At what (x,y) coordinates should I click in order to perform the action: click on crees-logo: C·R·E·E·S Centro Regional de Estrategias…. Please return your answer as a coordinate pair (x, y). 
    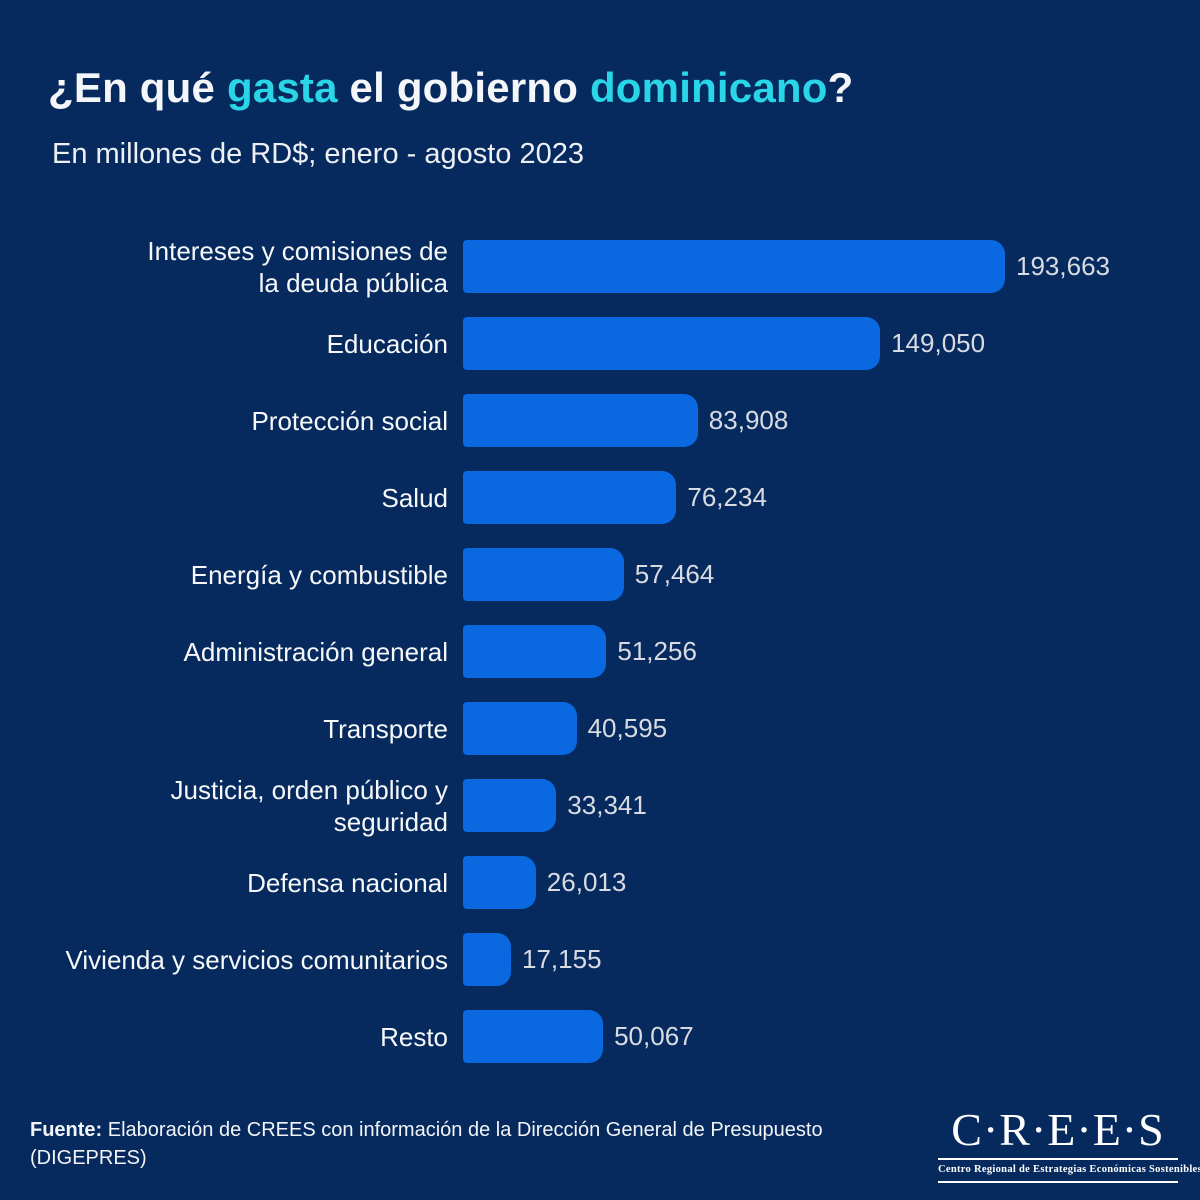
    Looking at the image, I should click on (1069, 1143).